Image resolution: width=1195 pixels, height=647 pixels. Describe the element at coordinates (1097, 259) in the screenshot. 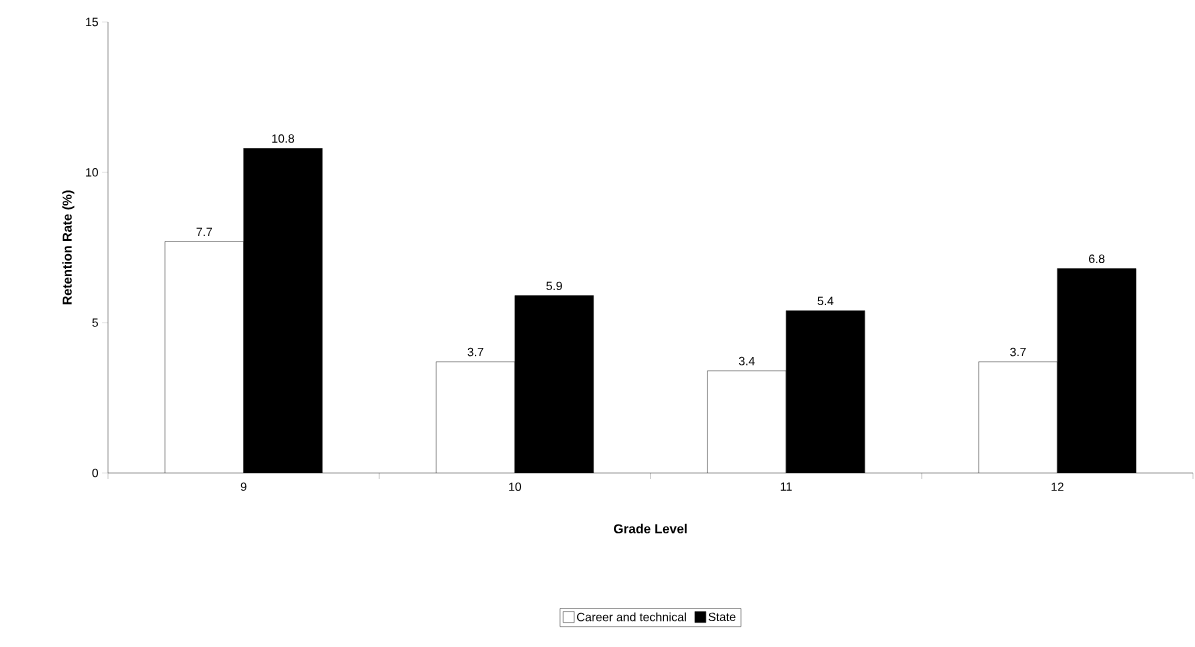

I see `data-label: 6.8` at that location.